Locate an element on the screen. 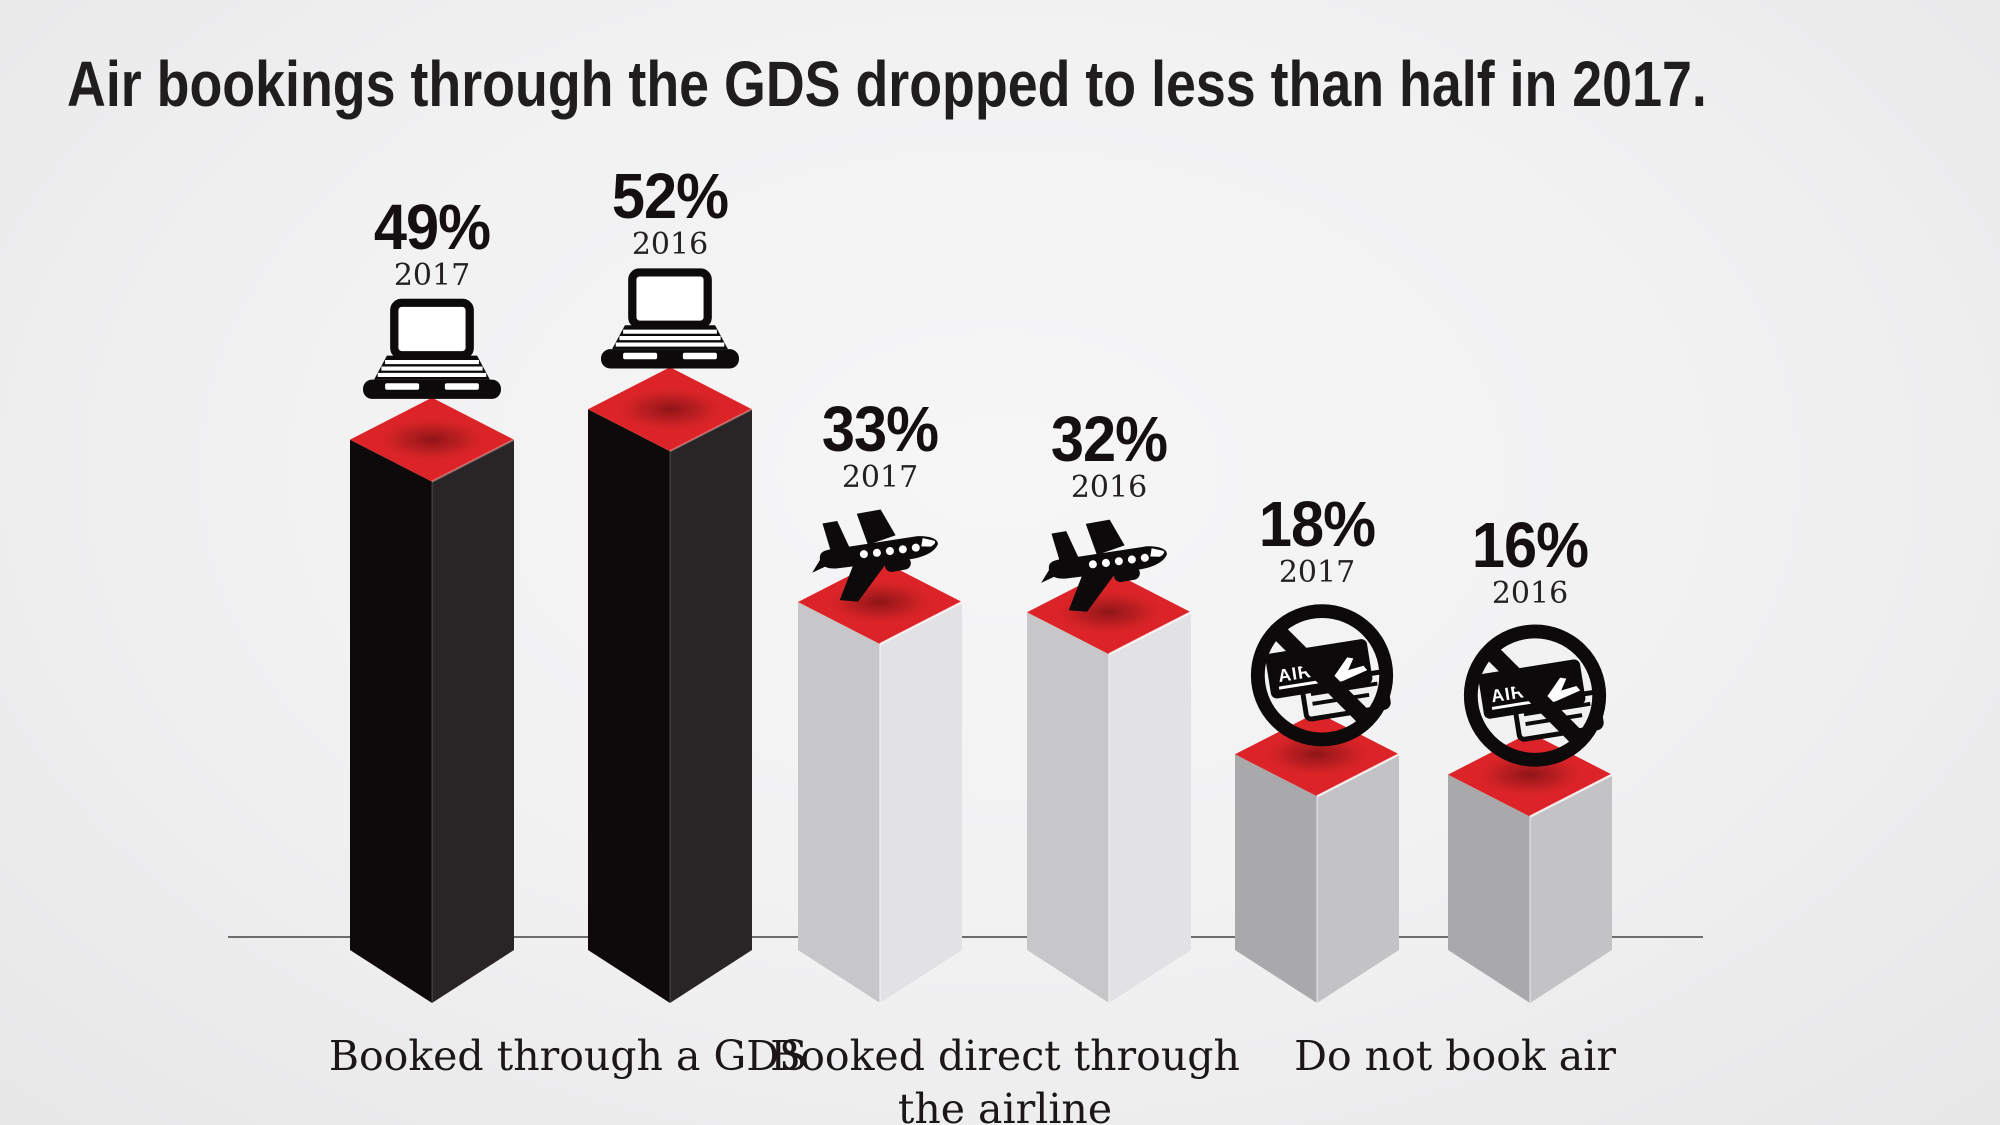 The width and height of the screenshot is (2000, 1125). bar-column-2017-49% is located at coordinates (432, 700).